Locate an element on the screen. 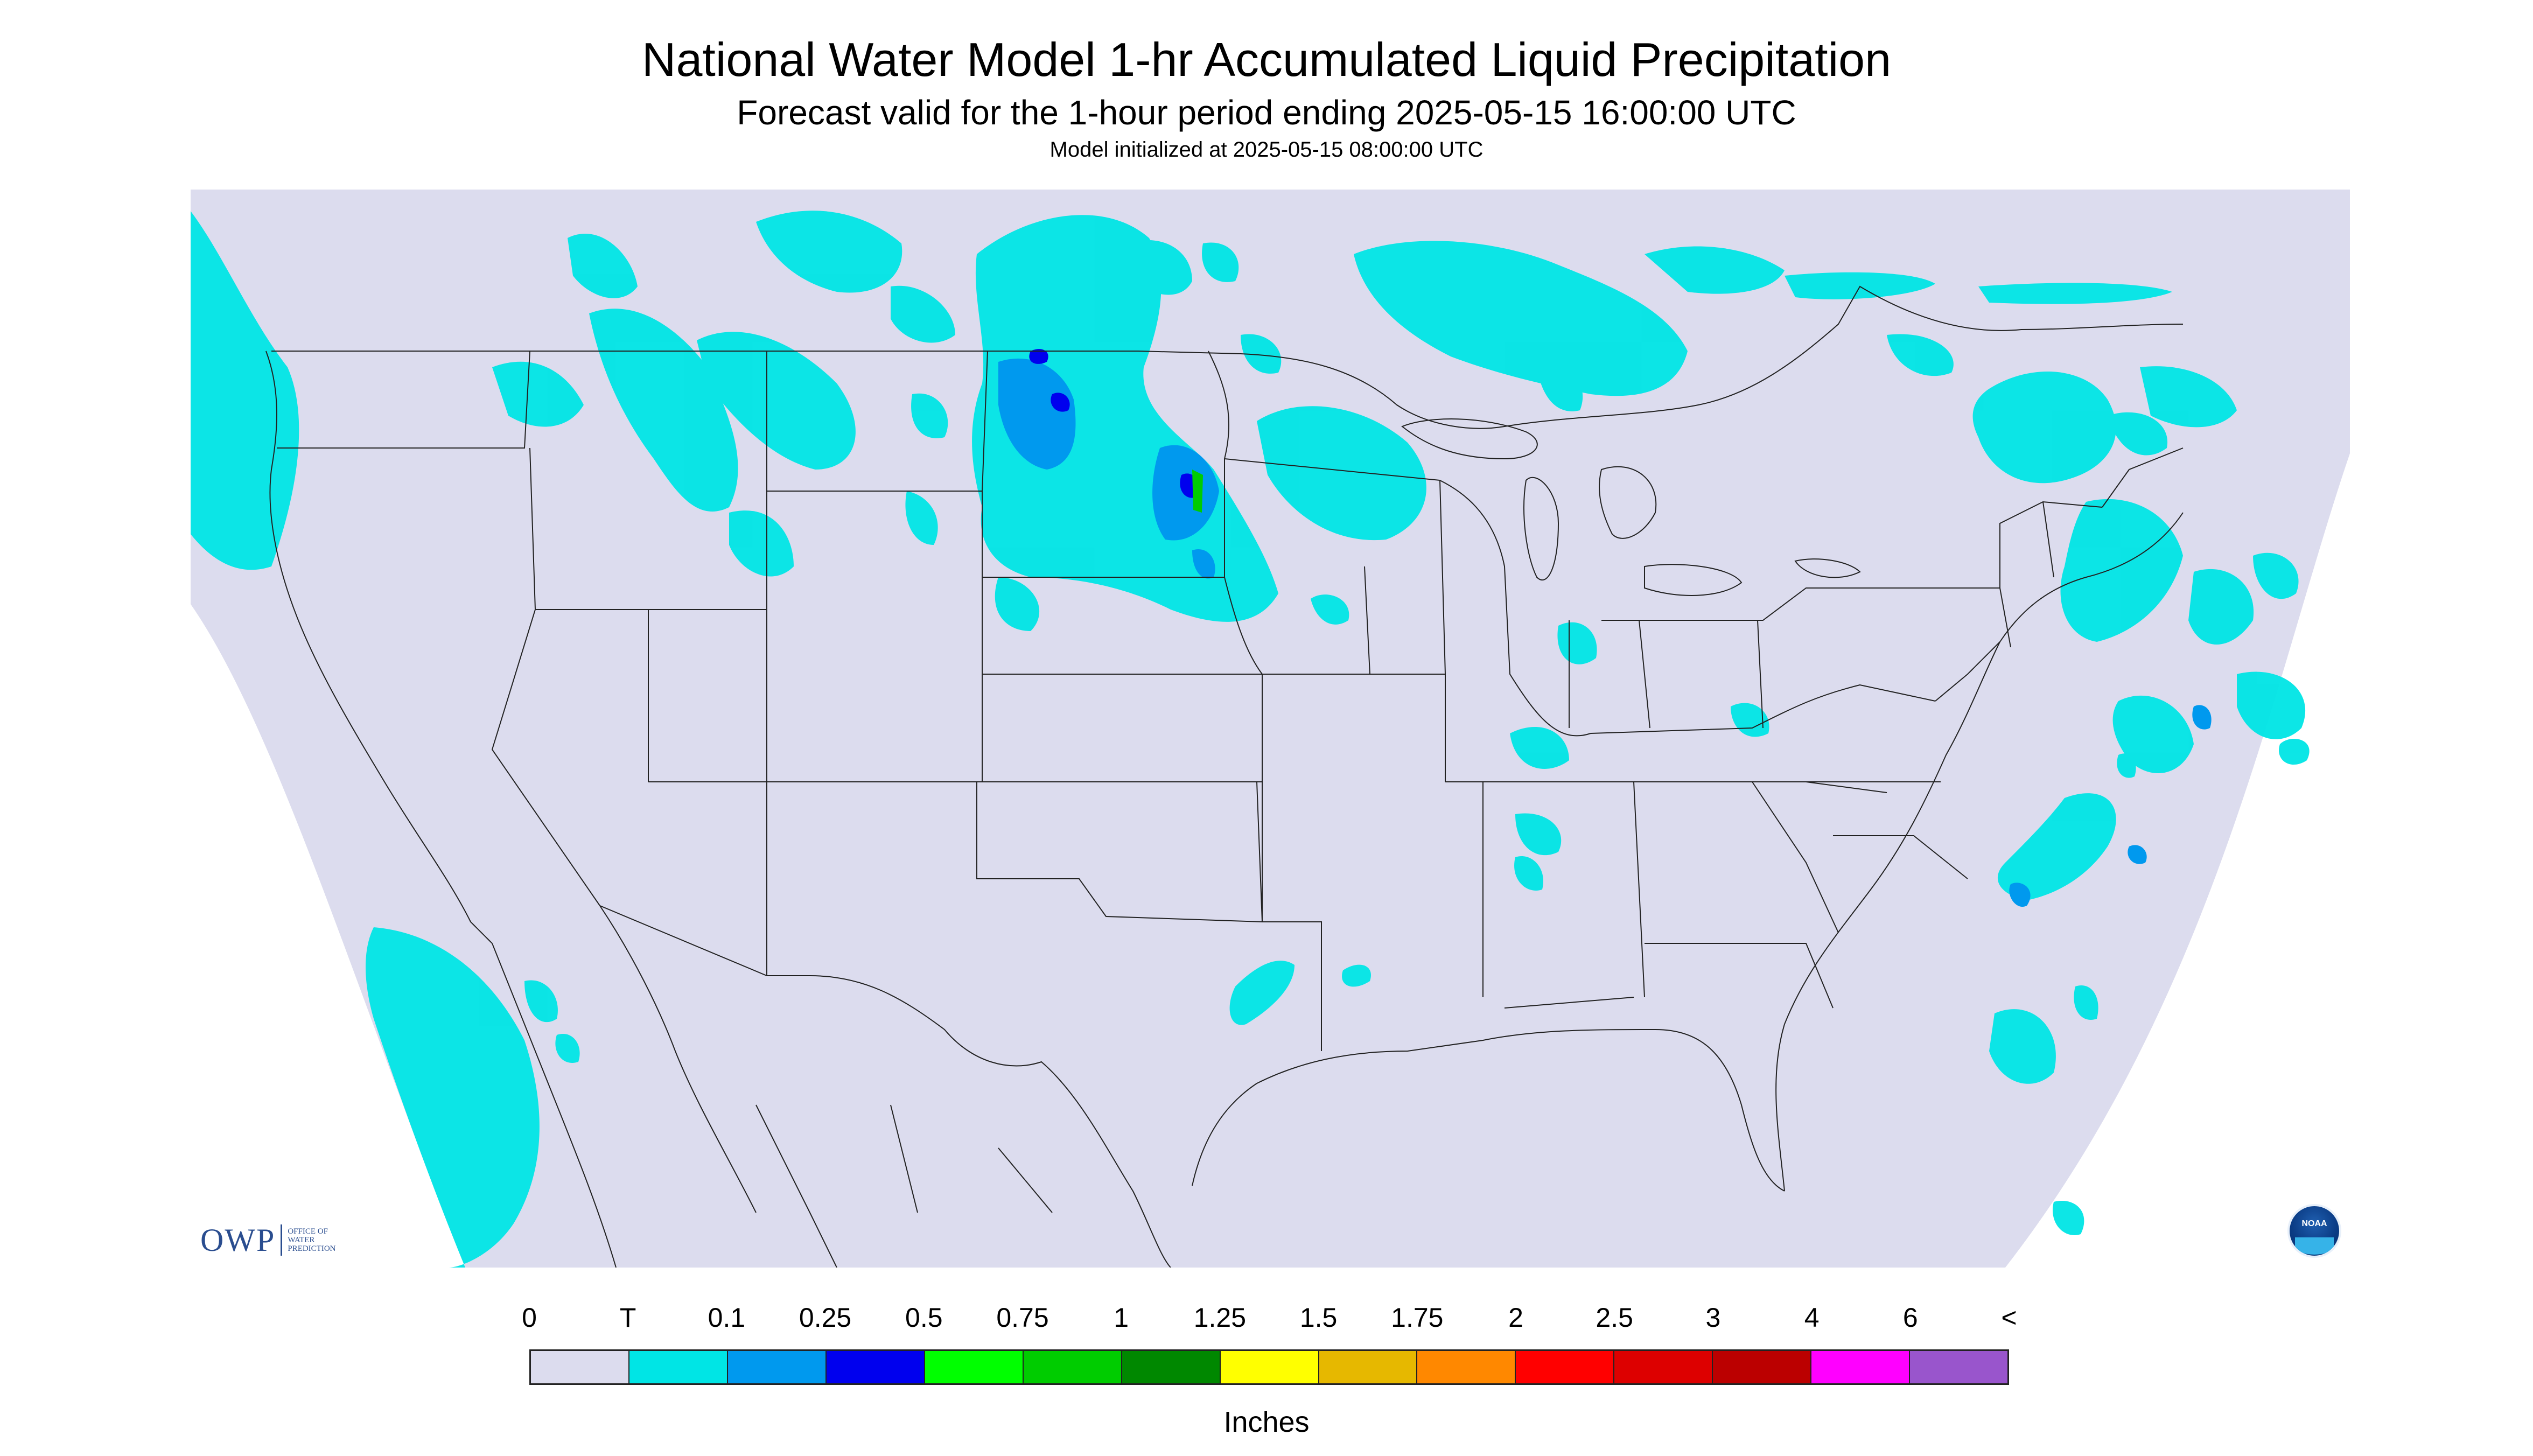  legend-tick-label: 1.75 is located at coordinates (1418, 1318).